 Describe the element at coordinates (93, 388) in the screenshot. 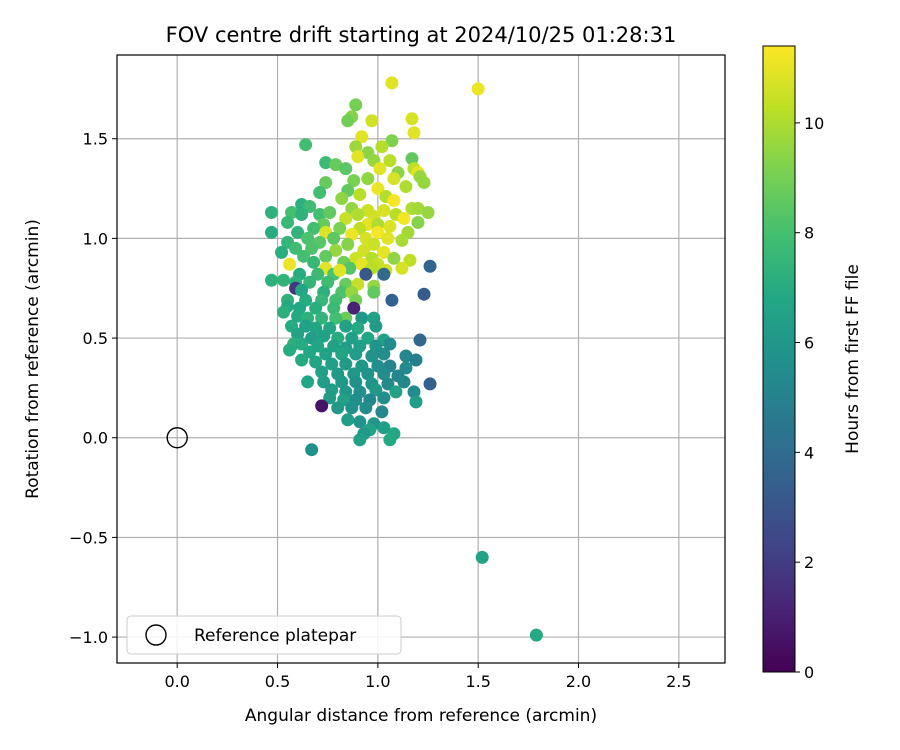

I see `y-axis-ticks: −1.0 −0.5 0.0 0.5 1.0 1.5` at that location.